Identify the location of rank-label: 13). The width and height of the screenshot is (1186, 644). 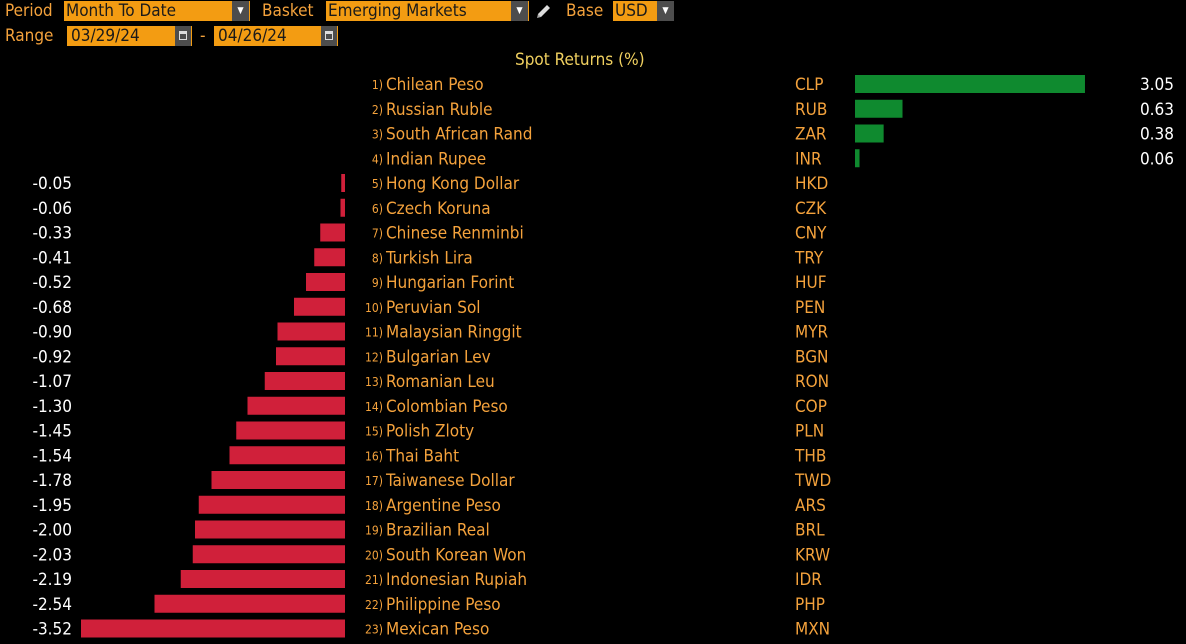
(374, 382).